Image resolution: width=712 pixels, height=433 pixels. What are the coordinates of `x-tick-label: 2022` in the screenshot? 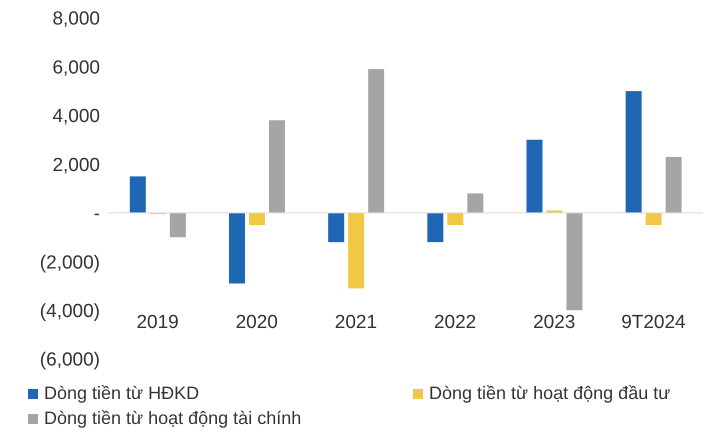 It's located at (455, 323).